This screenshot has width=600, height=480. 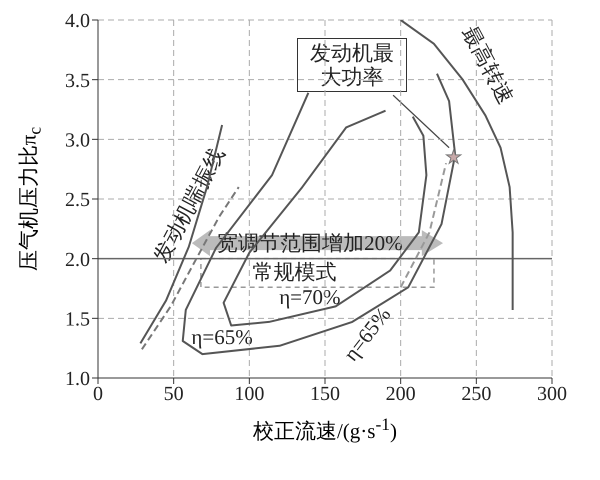 What do you see at coordinates (476, 394) in the screenshot?
I see `x-tick-label: 250` at bounding box center [476, 394].